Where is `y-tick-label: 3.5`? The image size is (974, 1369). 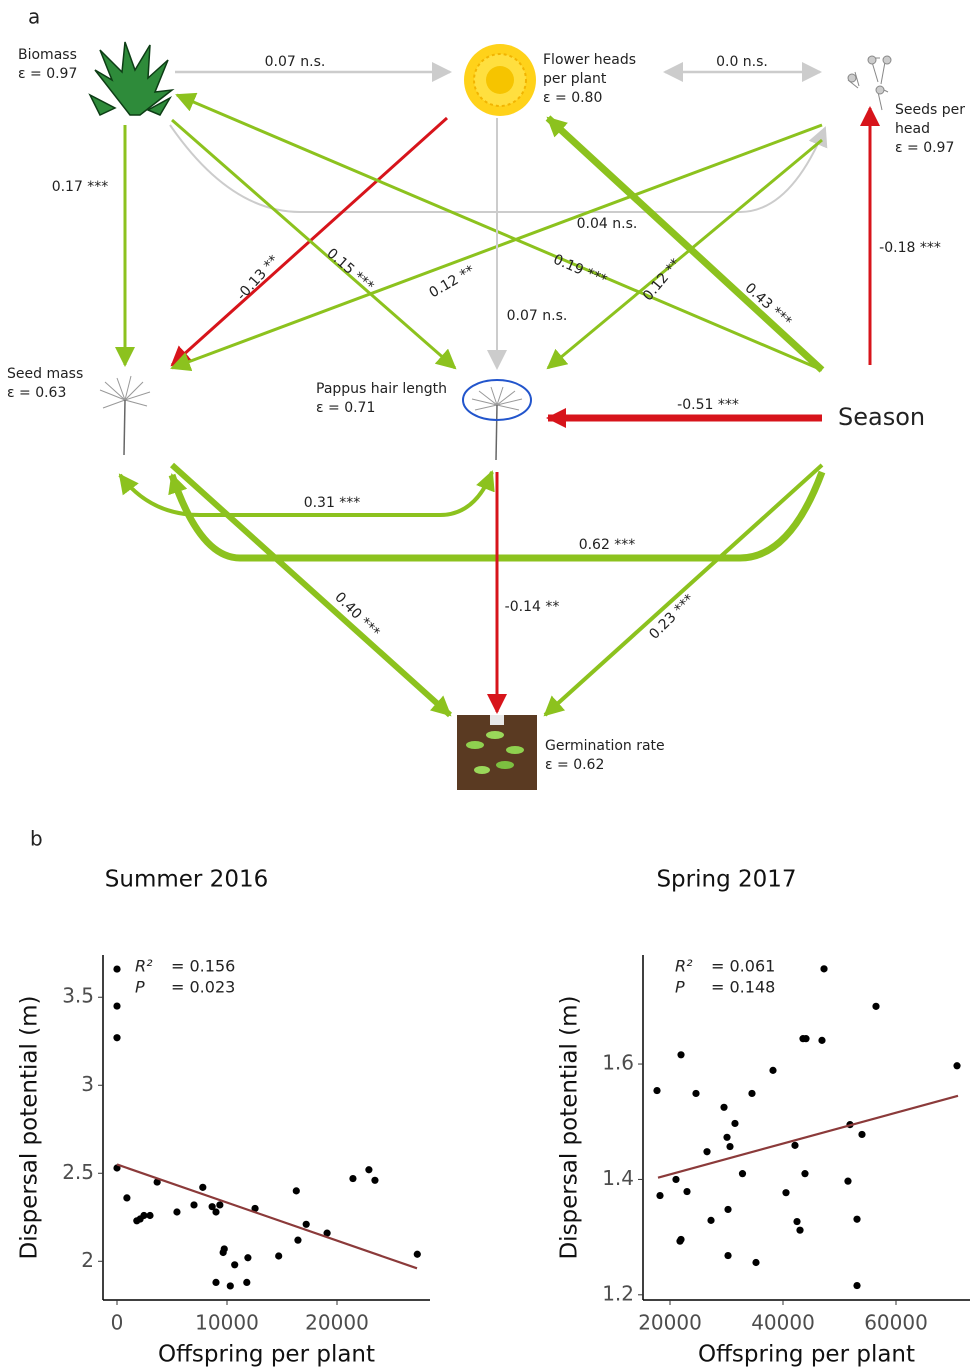 y-tick-label: 3.5 is located at coordinates (78, 996).